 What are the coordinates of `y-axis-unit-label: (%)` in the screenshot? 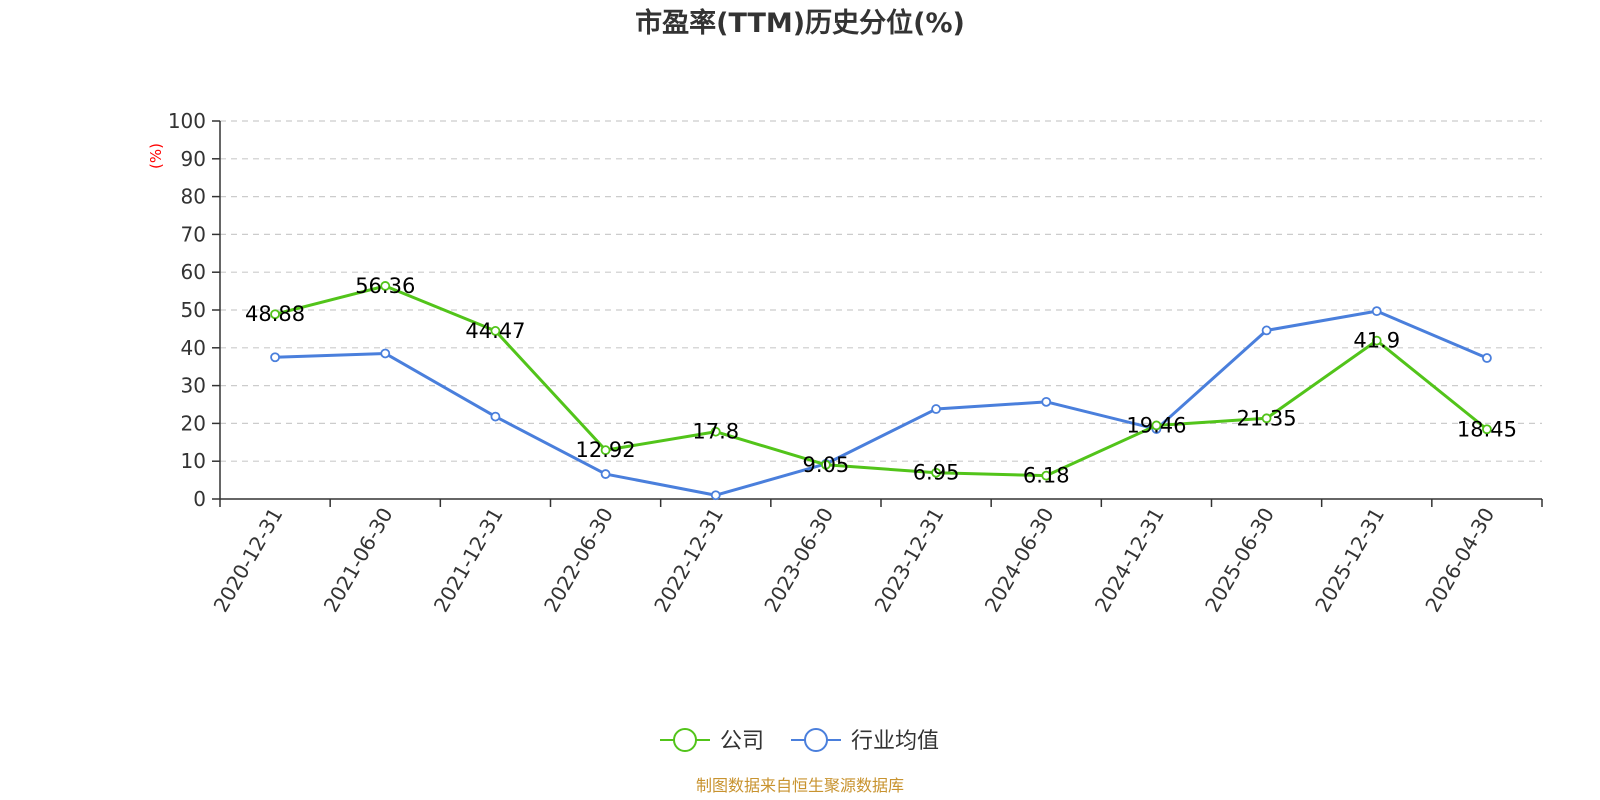 It's located at (156, 156).